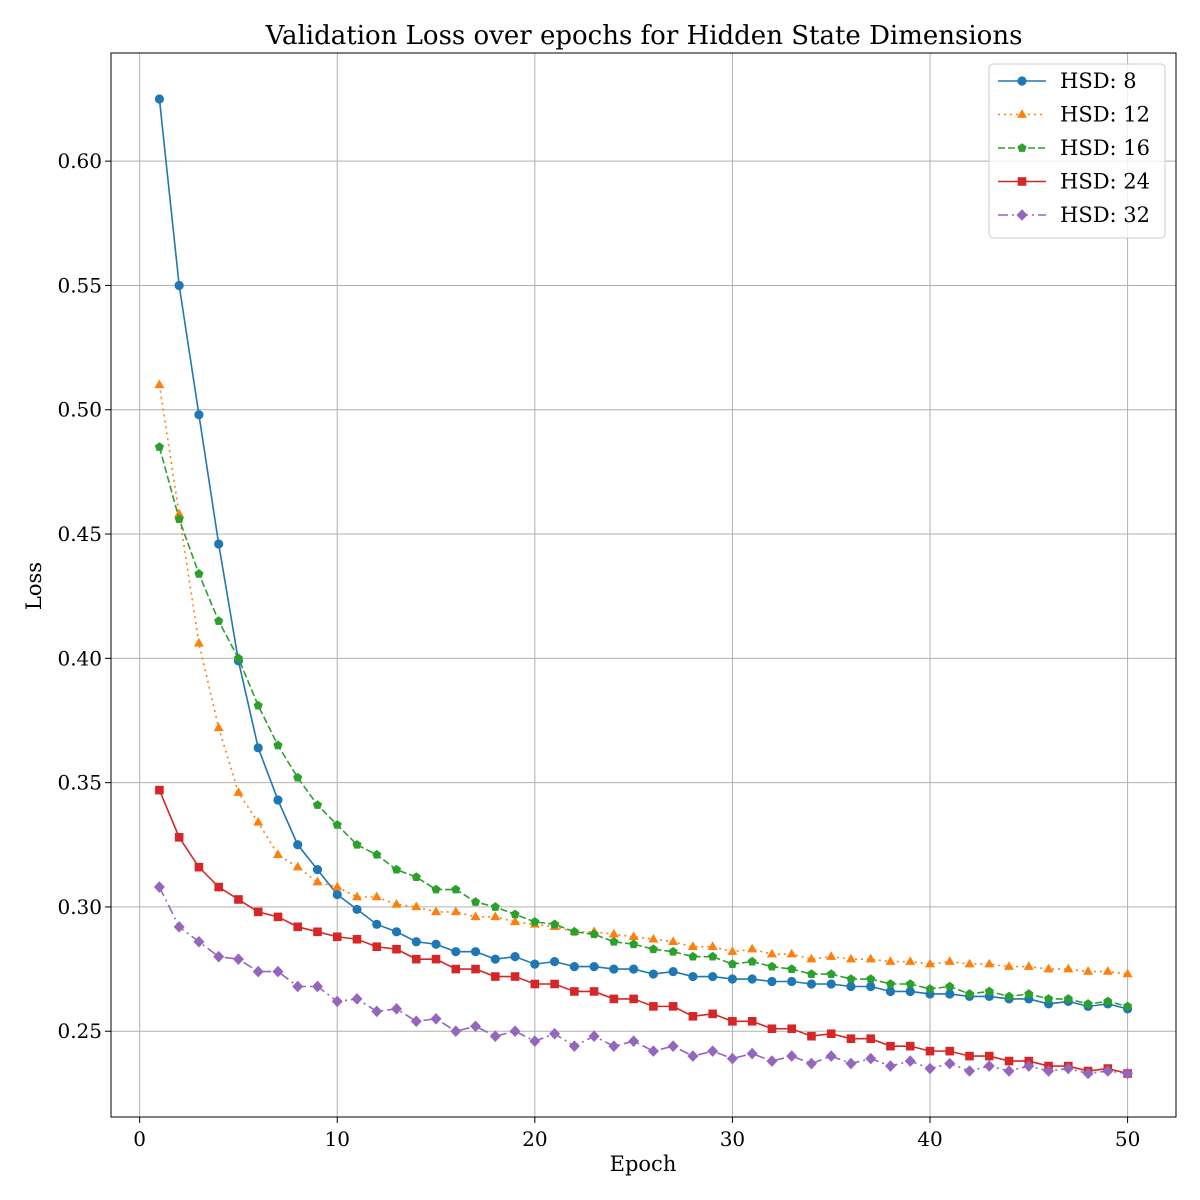 This screenshot has width=1200, height=1200. I want to click on legend-box, so click(1077, 151).